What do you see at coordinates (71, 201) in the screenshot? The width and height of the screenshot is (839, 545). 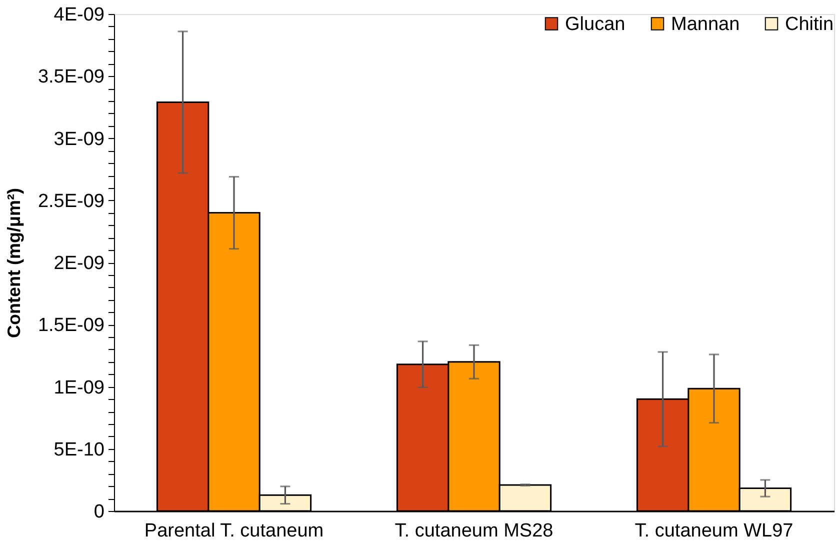 I see `y-tick-label: 2.5E-09` at bounding box center [71, 201].